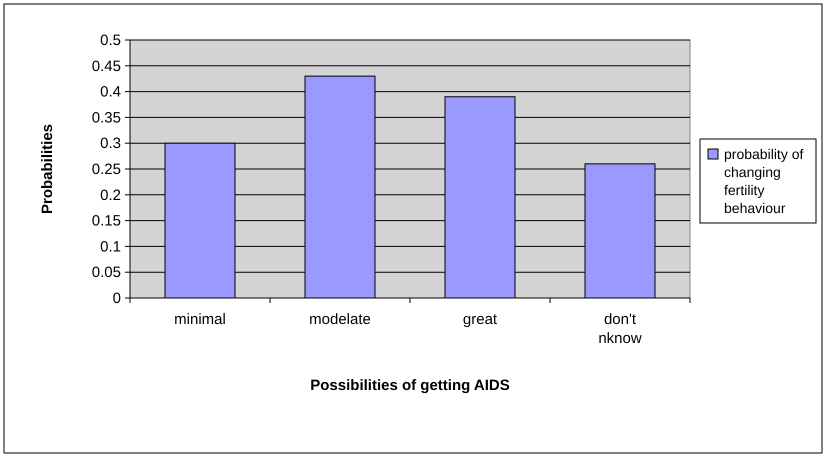 The width and height of the screenshot is (826, 457). What do you see at coordinates (340, 319) in the screenshot?
I see `x-tick-label: modelate` at bounding box center [340, 319].